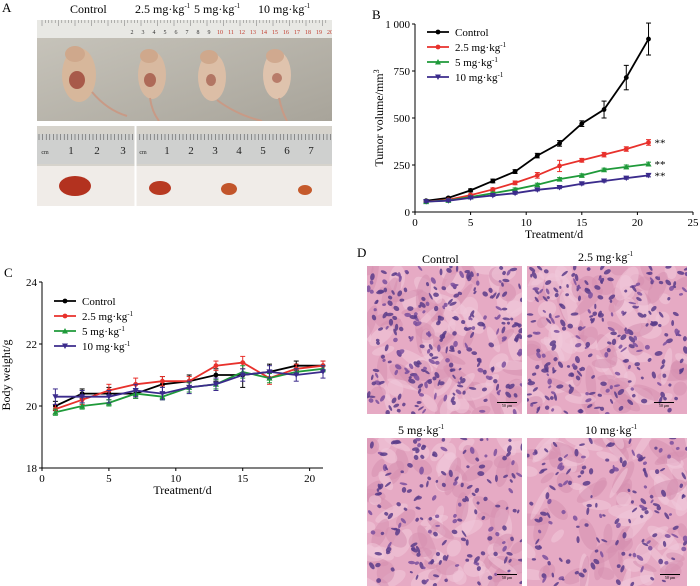 The height and width of the screenshot is (586, 700). I want to click on y-tick-label: 500, so click(402, 119).